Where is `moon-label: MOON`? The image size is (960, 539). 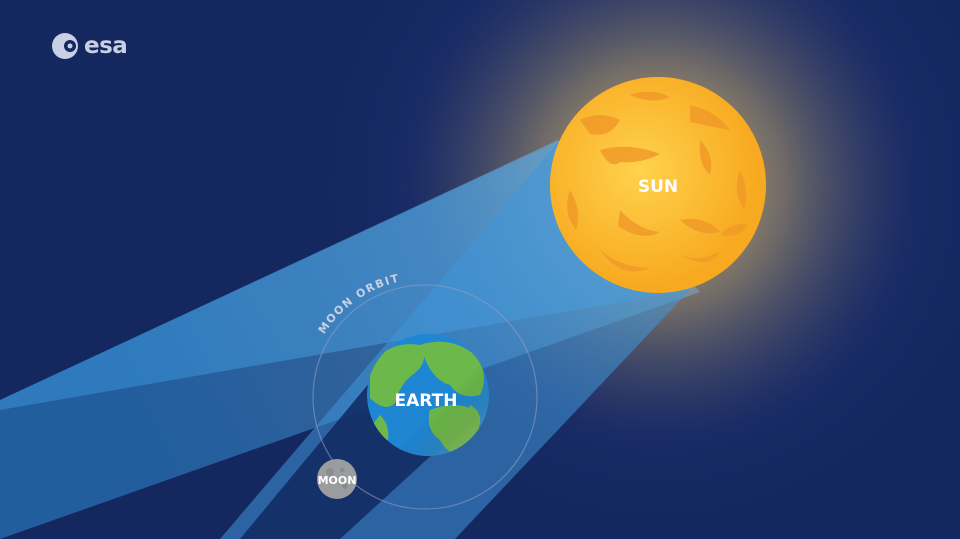 moon-label: MOON is located at coordinates (337, 480).